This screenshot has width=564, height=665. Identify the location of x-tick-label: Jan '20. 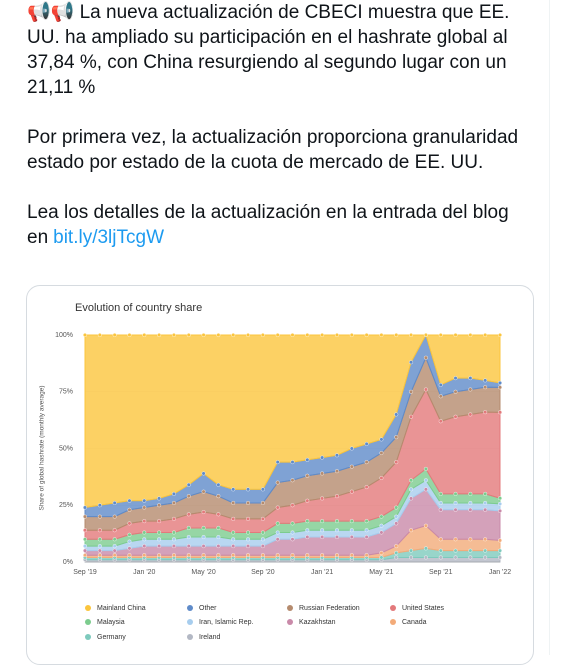
(144, 572).